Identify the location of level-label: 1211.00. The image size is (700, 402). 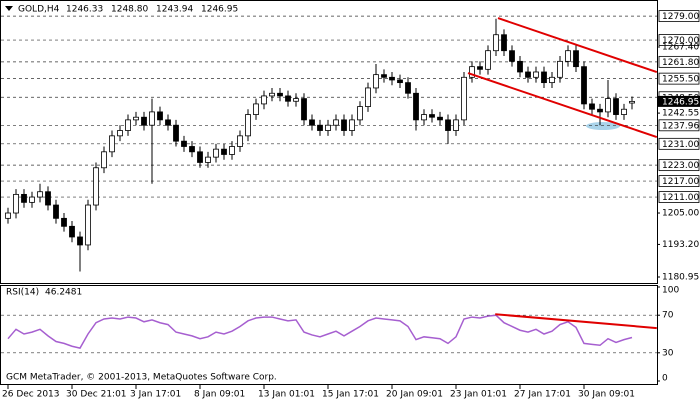
(680, 198).